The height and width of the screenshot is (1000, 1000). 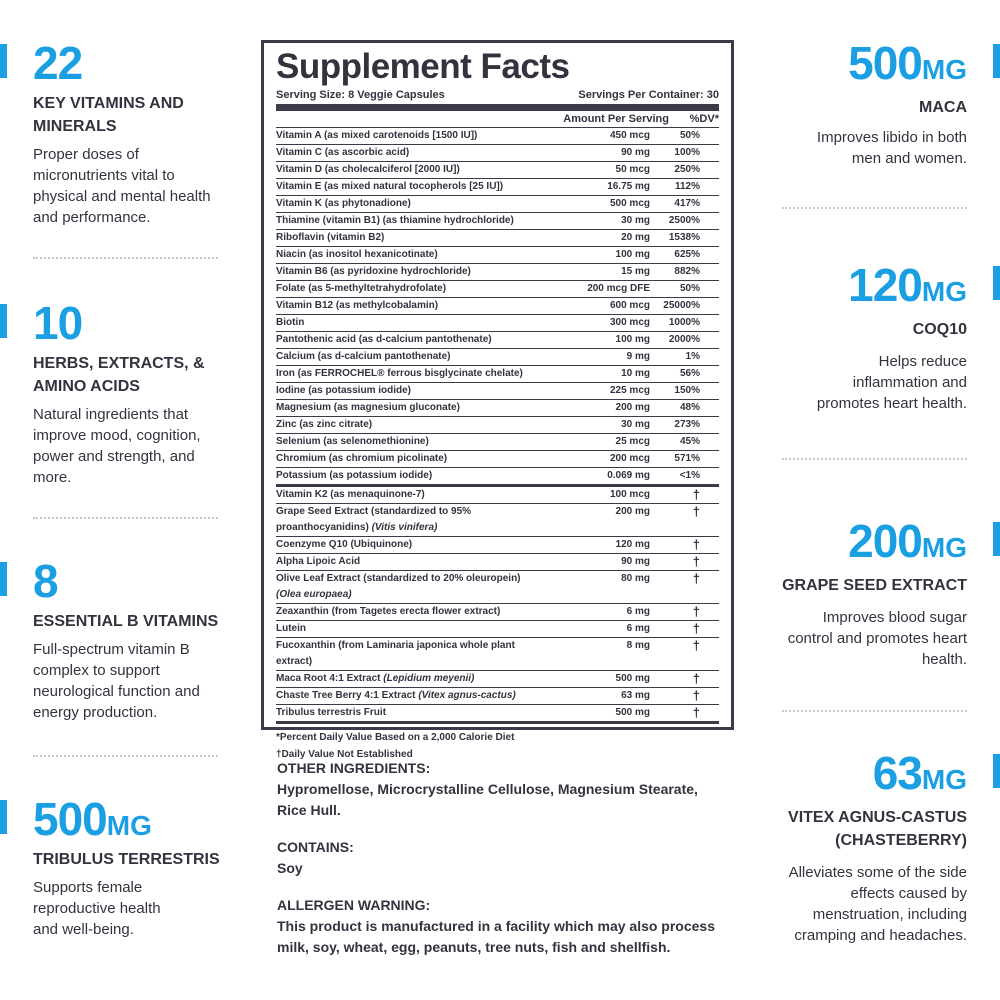 What do you see at coordinates (885, 285) in the screenshot?
I see `number: 120` at bounding box center [885, 285].